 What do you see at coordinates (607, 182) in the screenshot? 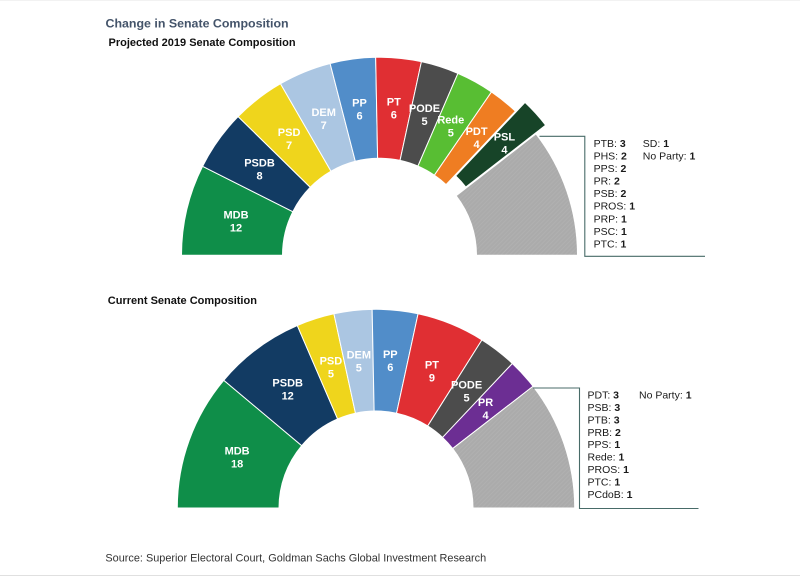
I see `svg-text: PR: 2` at bounding box center [607, 182].